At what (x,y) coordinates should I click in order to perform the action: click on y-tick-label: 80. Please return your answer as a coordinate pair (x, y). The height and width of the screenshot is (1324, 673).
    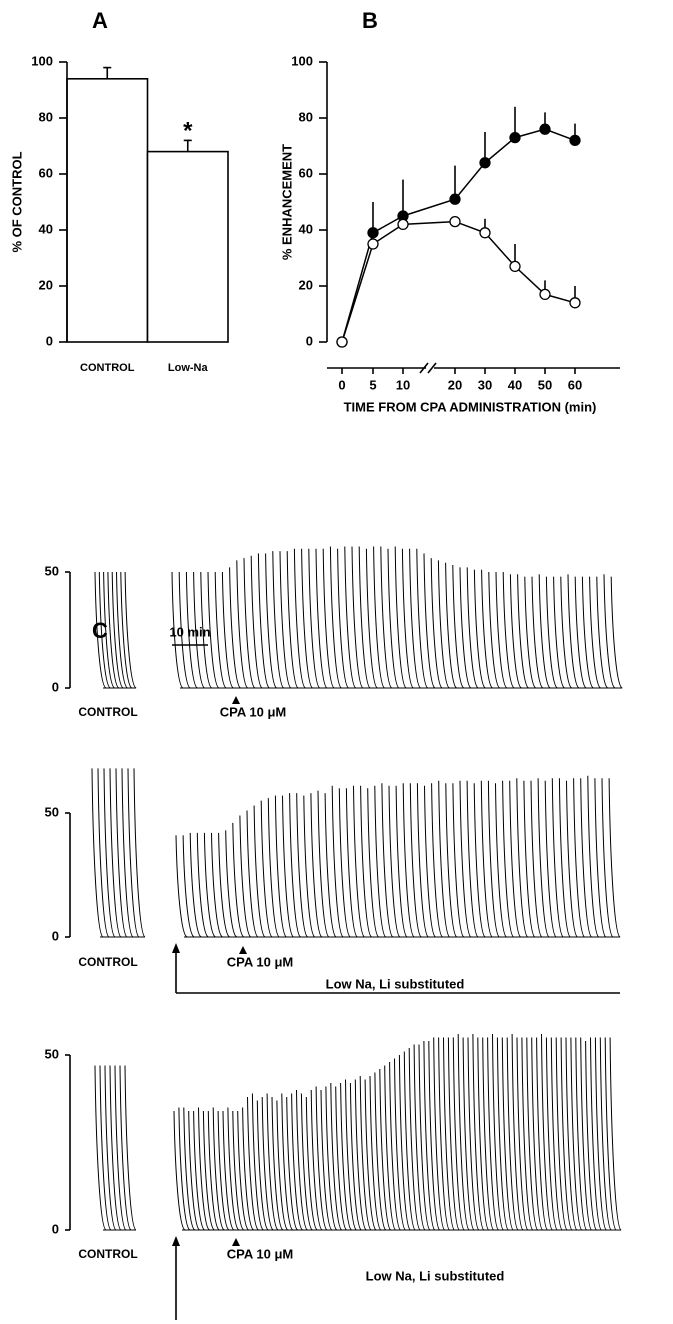
    Looking at the image, I should click on (306, 116).